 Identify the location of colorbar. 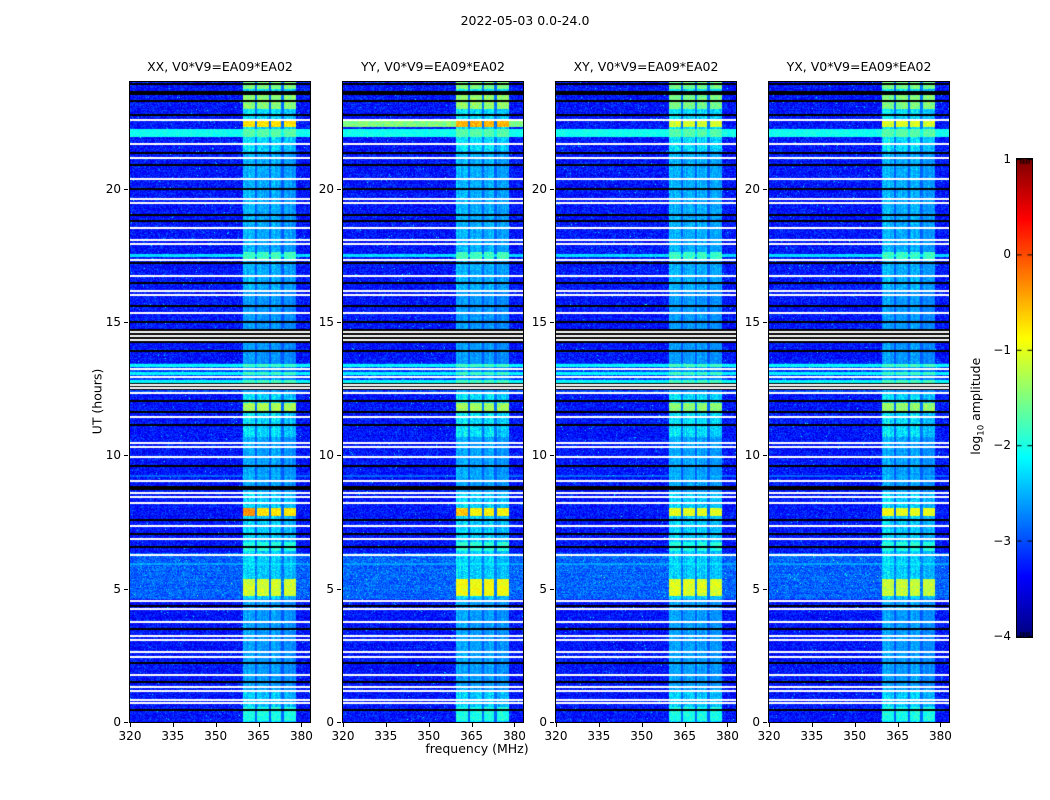
(1024, 398).